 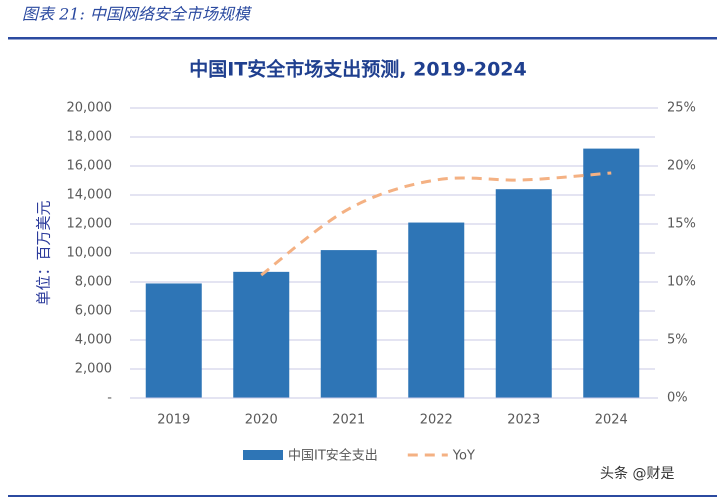 What do you see at coordinates (263, 455) in the screenshot?
I see `legend-swatch` at bounding box center [263, 455].